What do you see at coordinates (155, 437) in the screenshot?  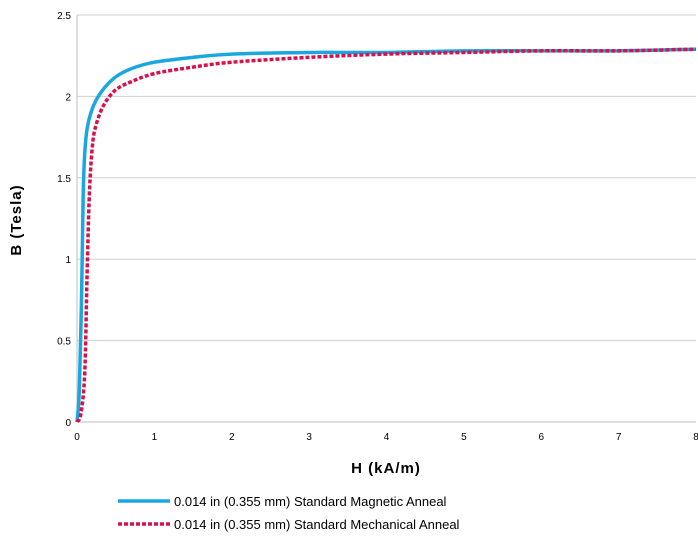 I see `x-tick-label-1: 1` at bounding box center [155, 437].